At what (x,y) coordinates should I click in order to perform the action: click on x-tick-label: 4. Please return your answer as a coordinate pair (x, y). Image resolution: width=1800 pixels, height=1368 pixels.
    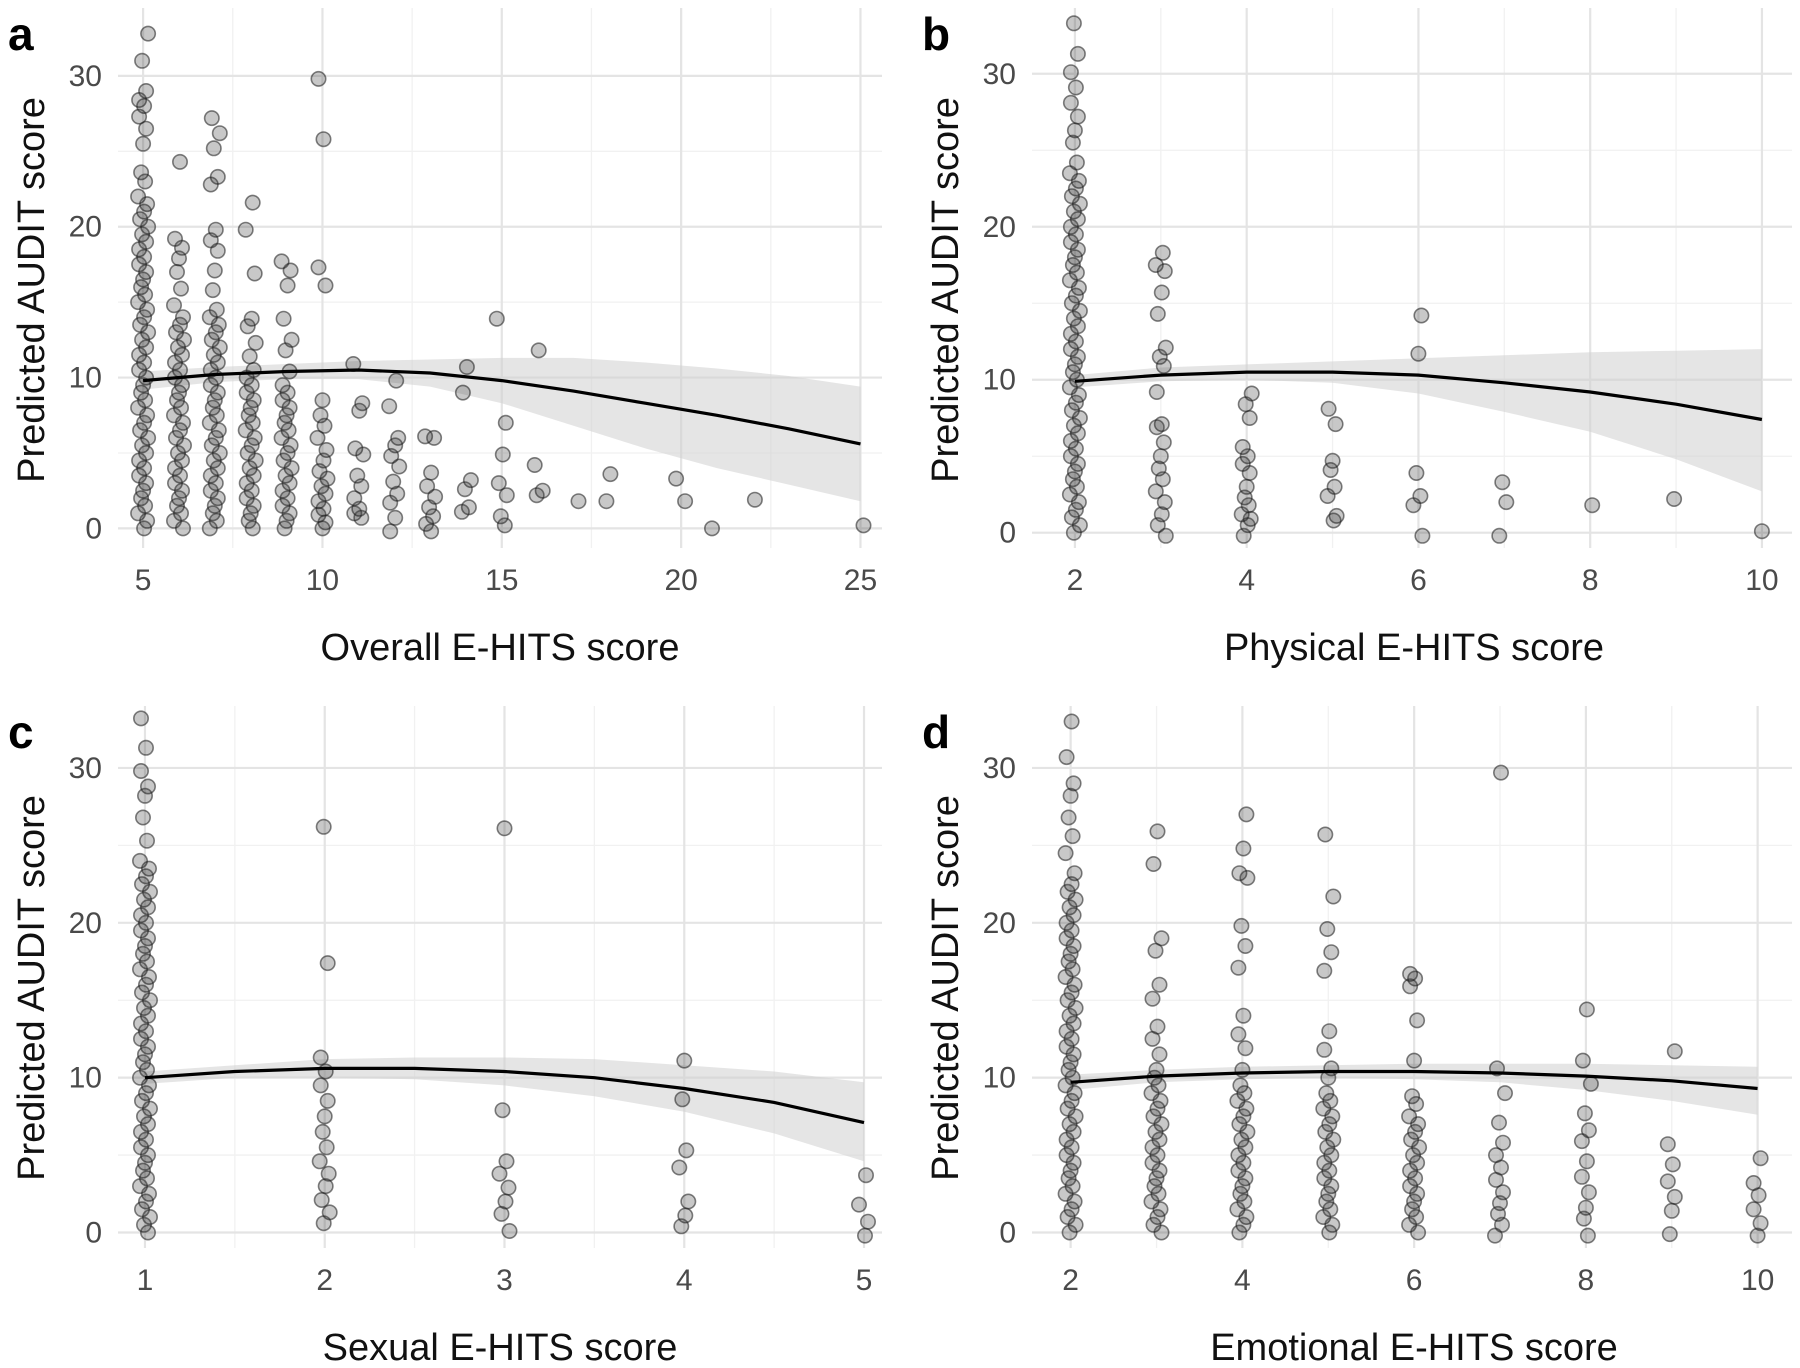
    Looking at the image, I should click on (1246, 580).